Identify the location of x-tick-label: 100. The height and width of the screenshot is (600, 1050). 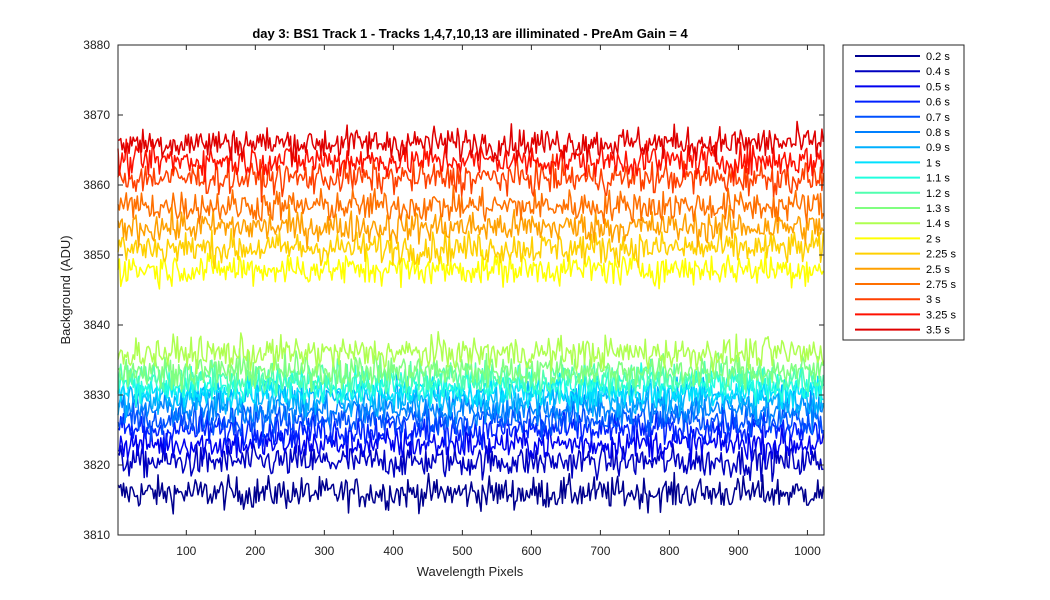
(186, 551).